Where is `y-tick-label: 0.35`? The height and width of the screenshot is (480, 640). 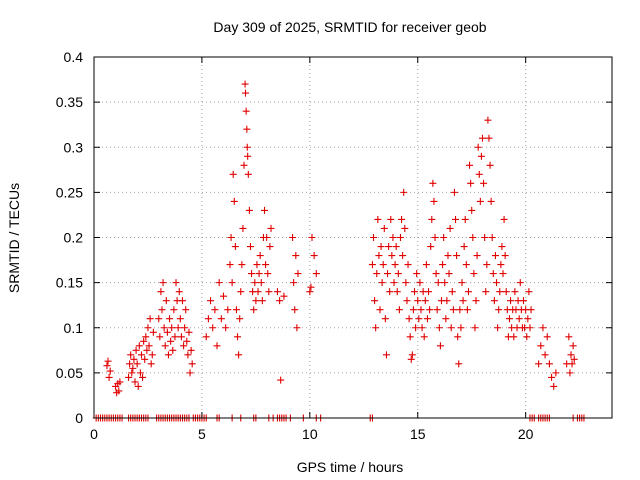
y-tick-label: 0.35 is located at coordinates (69, 102).